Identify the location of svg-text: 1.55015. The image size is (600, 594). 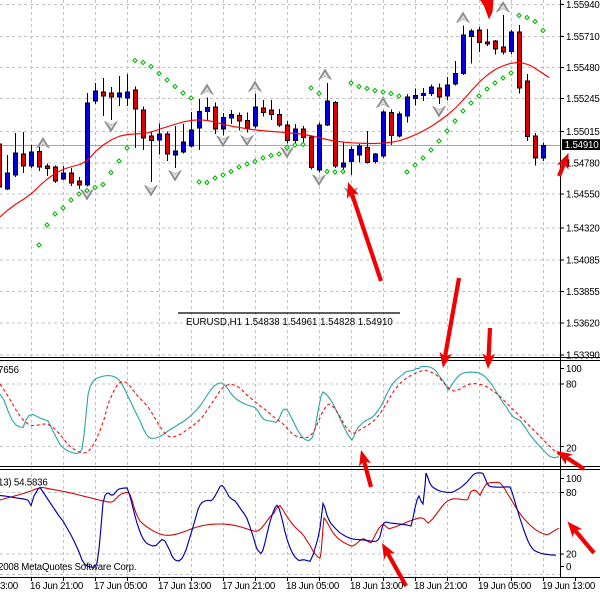
(583, 132).